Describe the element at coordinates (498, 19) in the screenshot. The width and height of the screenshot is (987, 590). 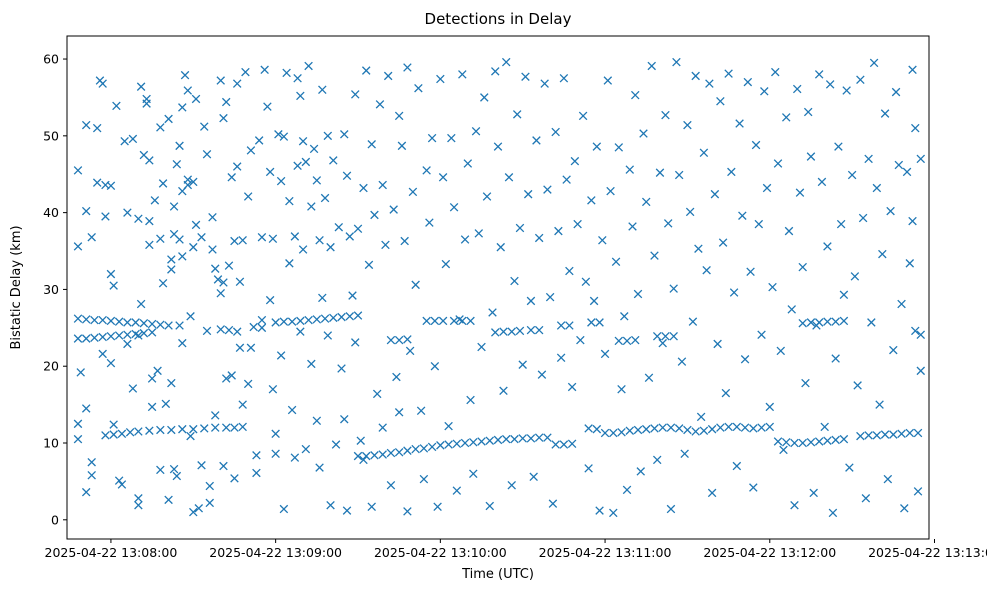
I see `chart-title: Detections in Delay` at that location.